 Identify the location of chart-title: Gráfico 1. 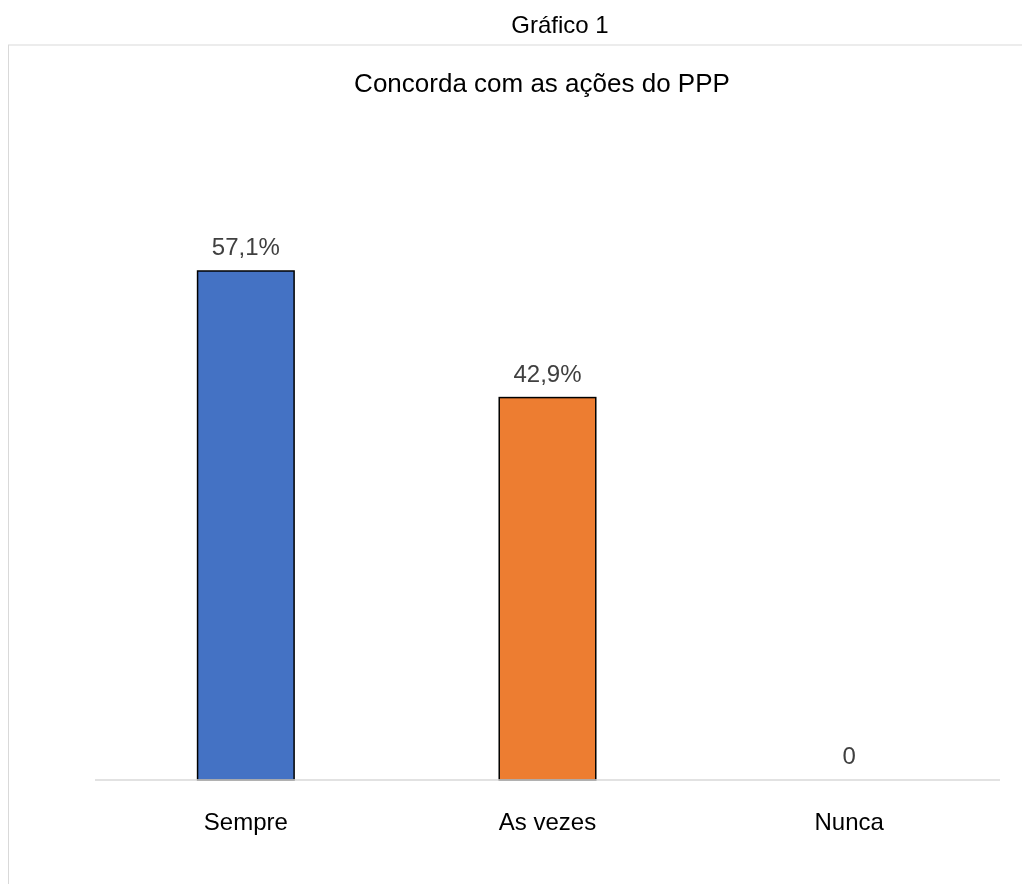
(560, 24).